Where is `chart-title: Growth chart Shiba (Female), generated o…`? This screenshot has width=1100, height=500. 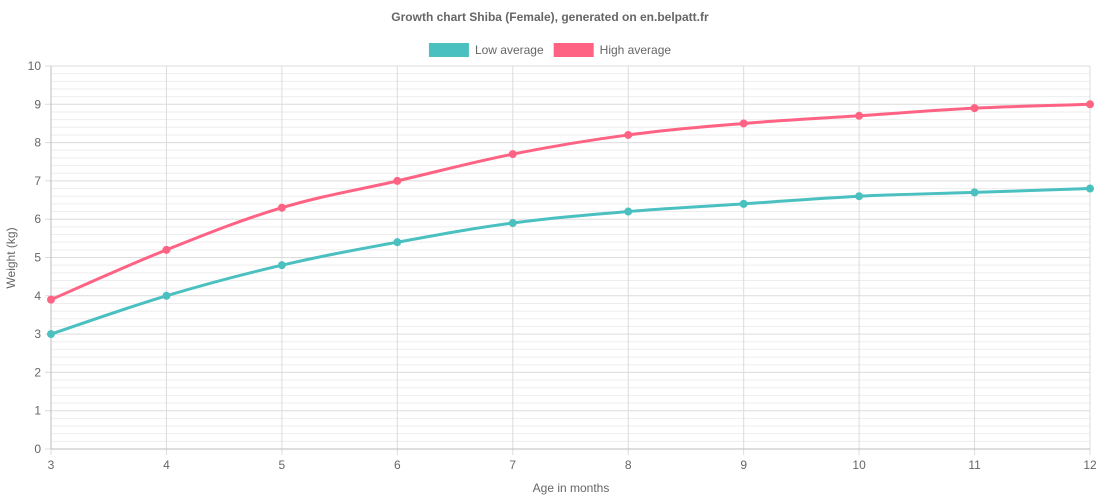
chart-title: Growth chart Shiba (Female), generated o… is located at coordinates (550, 17).